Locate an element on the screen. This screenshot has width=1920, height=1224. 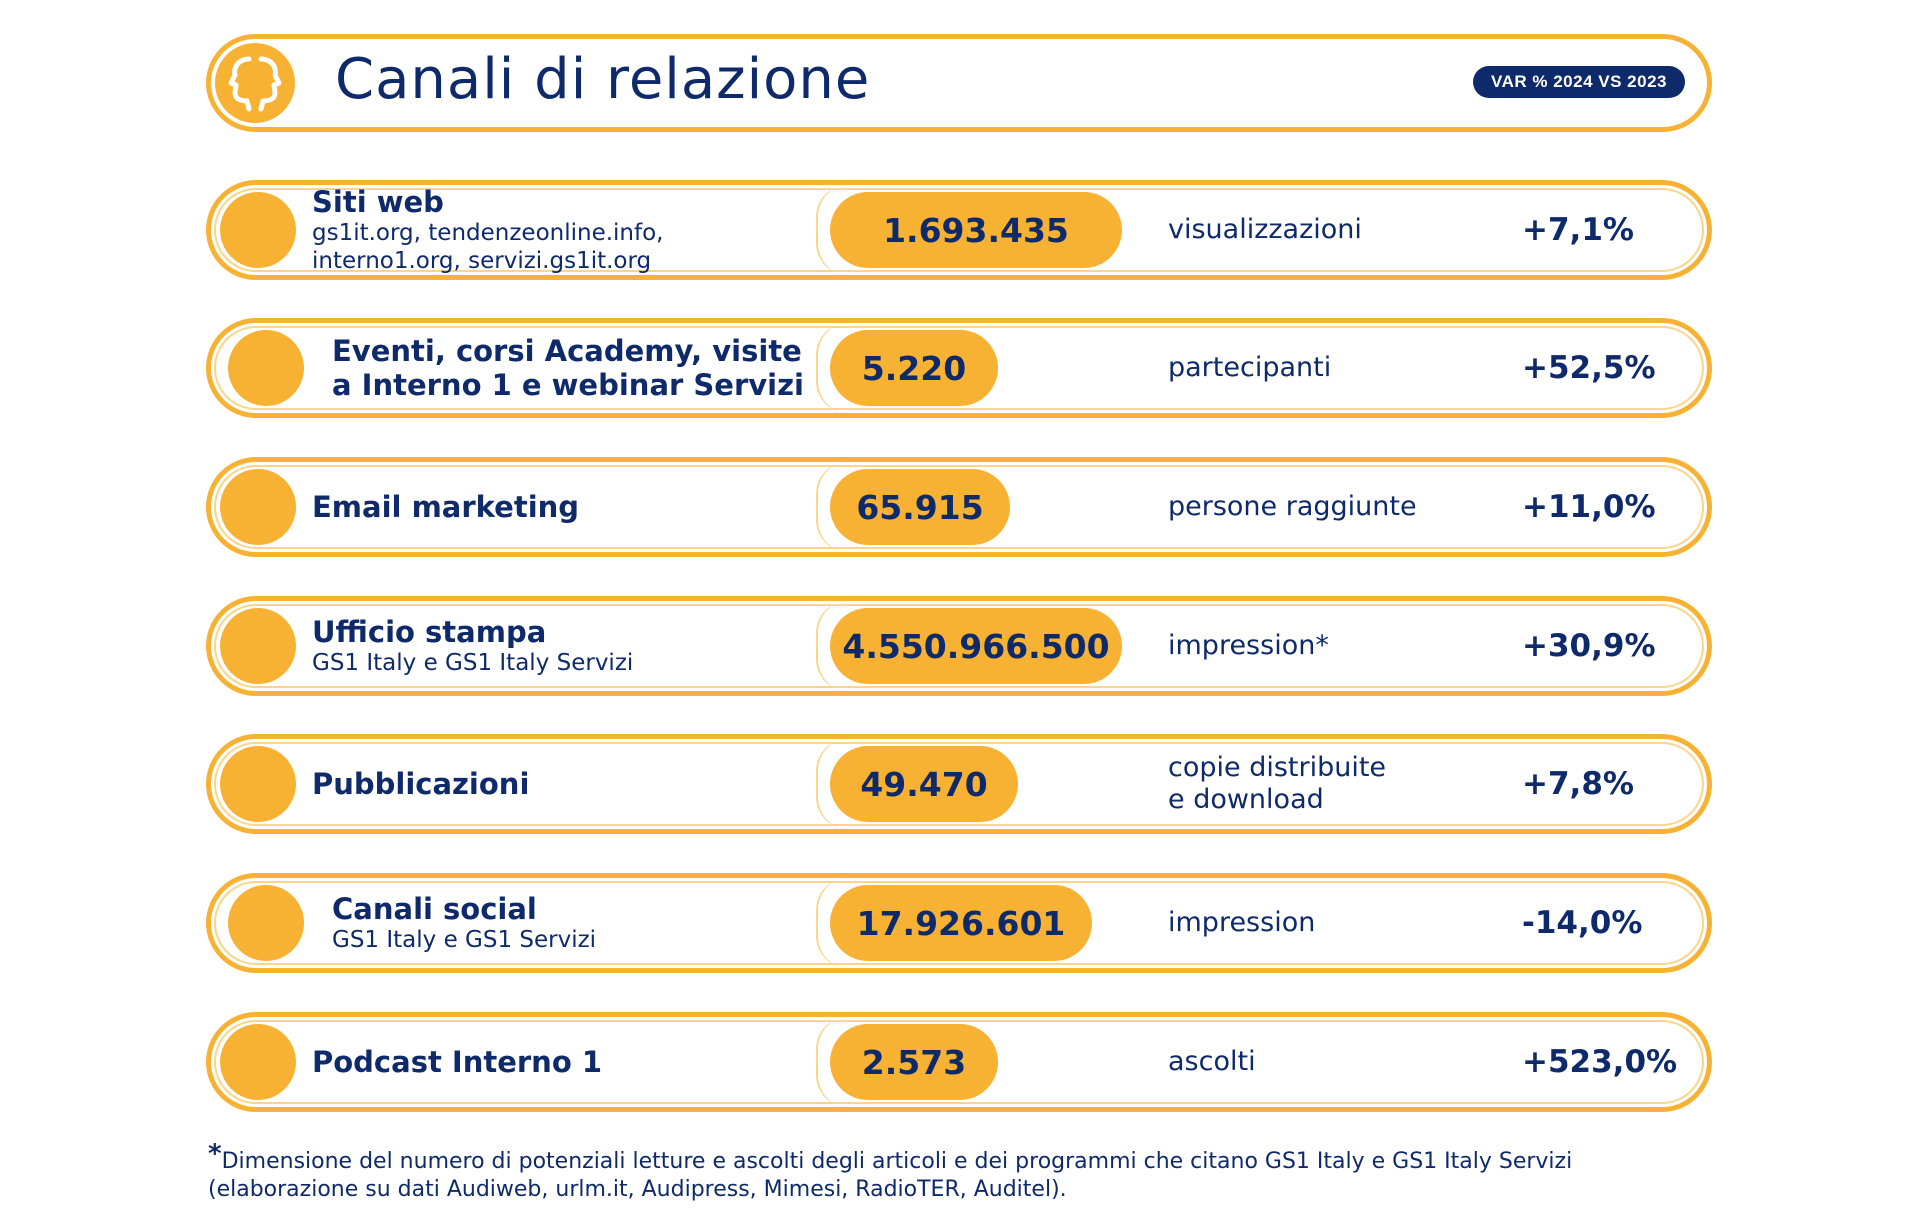
page-title: Canali di relazione is located at coordinates (603, 79).